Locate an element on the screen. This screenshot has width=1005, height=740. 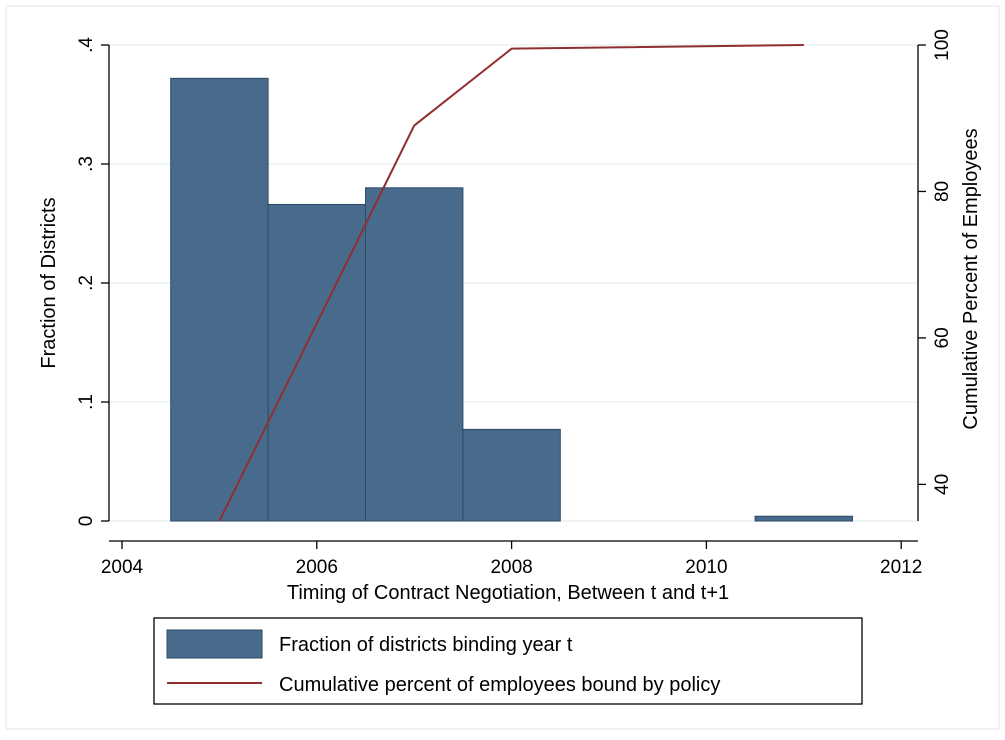
y2-axis-title: Cumulative Percent of Employees is located at coordinates (971, 278).